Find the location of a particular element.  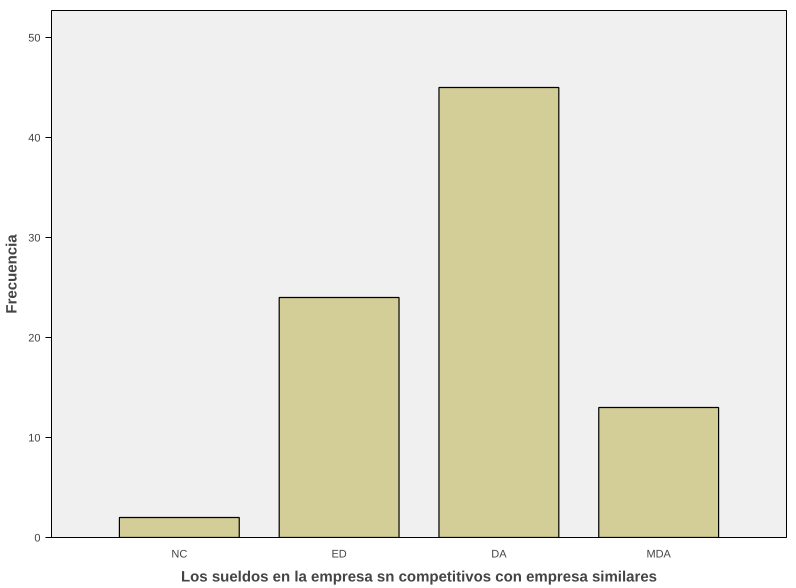

y-tick-label: 0 is located at coordinates (37, 538).